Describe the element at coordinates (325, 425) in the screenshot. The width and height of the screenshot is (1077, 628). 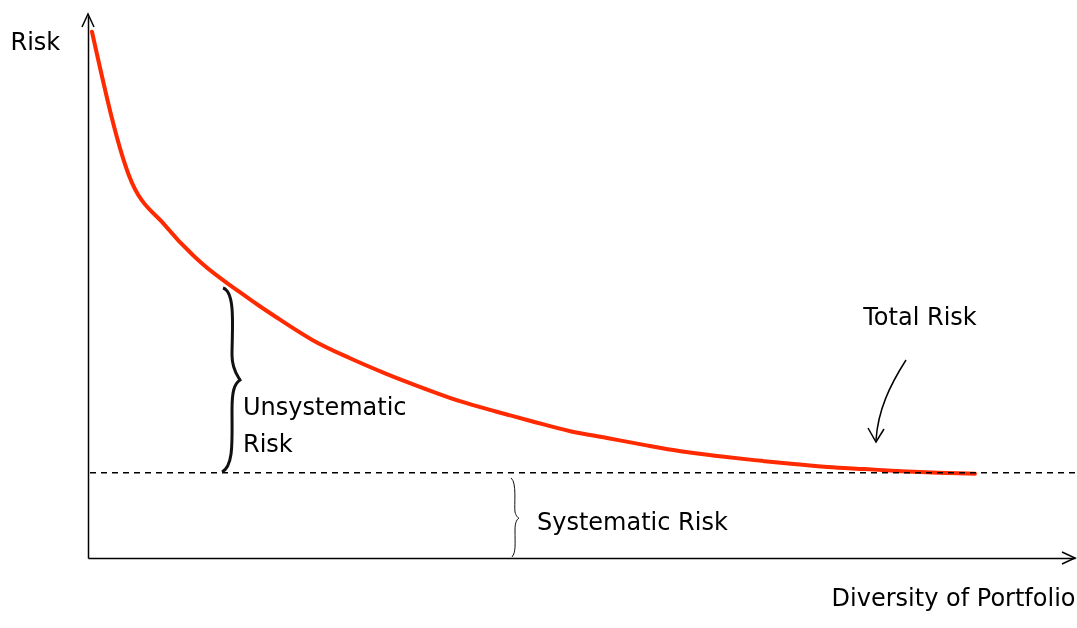
I see `annotation: Unsystematic Risk` at that location.